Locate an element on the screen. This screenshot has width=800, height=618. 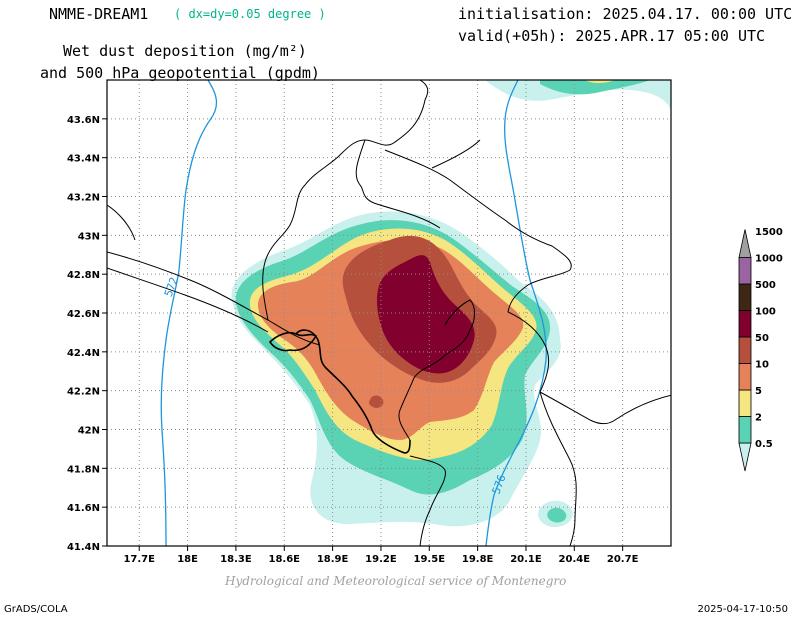
colorbar-label: 10 is located at coordinates (762, 365).